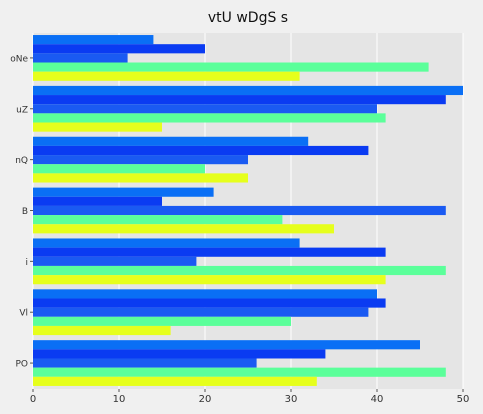  I want to click on category-labels: oNe uZ nQ Bi Vl PO, so click(21, 212).